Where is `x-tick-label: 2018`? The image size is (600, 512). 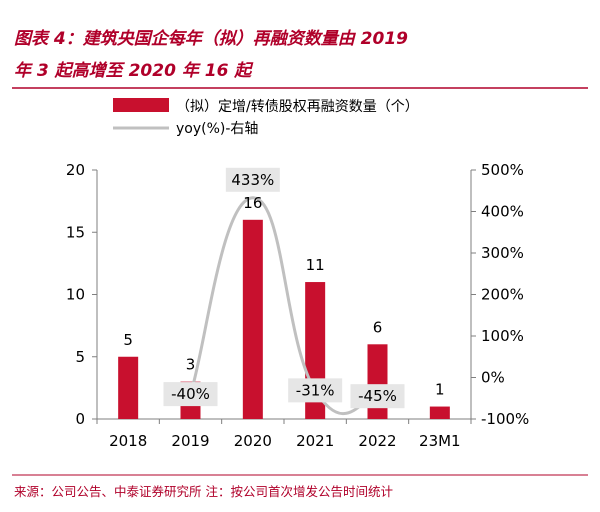 x-tick-label: 2018 is located at coordinates (128, 441).